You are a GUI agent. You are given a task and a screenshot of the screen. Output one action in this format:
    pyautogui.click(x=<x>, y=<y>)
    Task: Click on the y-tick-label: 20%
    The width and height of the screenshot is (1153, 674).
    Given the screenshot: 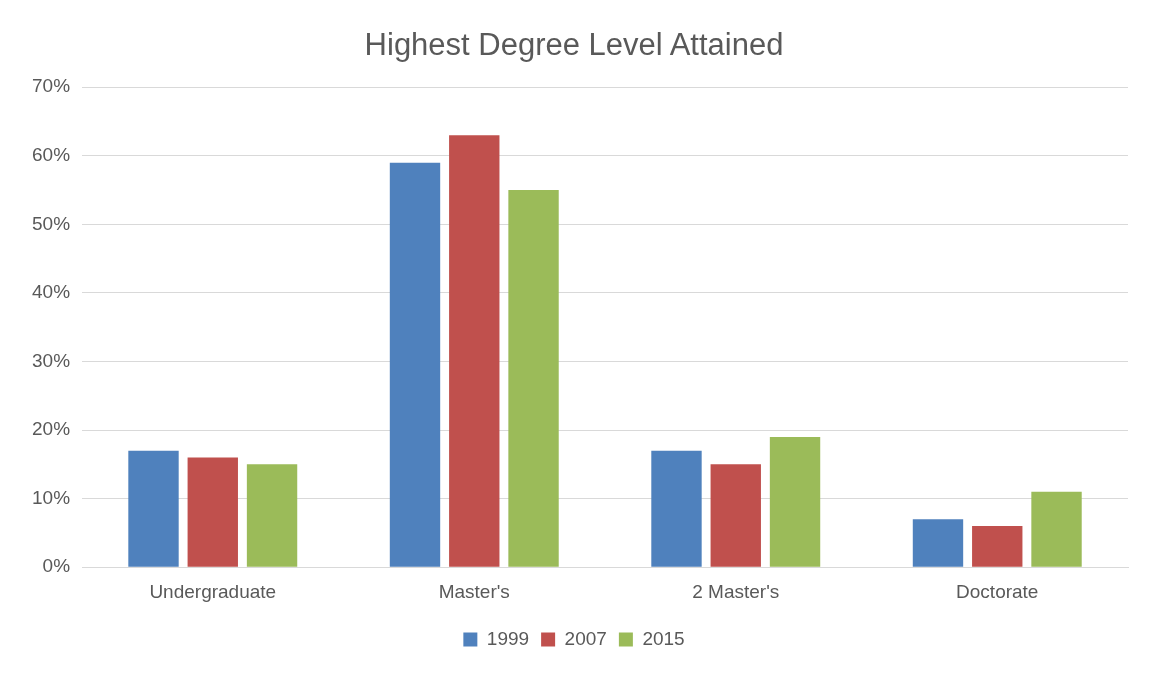 What is the action you would take?
    pyautogui.click(x=51, y=429)
    